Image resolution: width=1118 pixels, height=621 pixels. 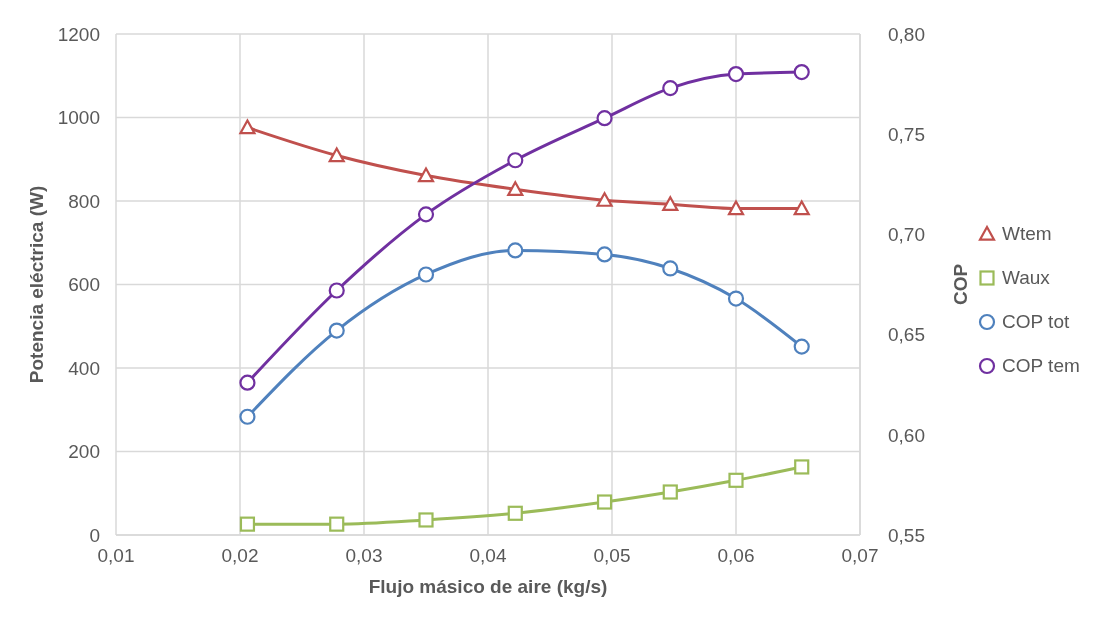 I want to click on x-tick-label: 0,02, so click(x=240, y=556).